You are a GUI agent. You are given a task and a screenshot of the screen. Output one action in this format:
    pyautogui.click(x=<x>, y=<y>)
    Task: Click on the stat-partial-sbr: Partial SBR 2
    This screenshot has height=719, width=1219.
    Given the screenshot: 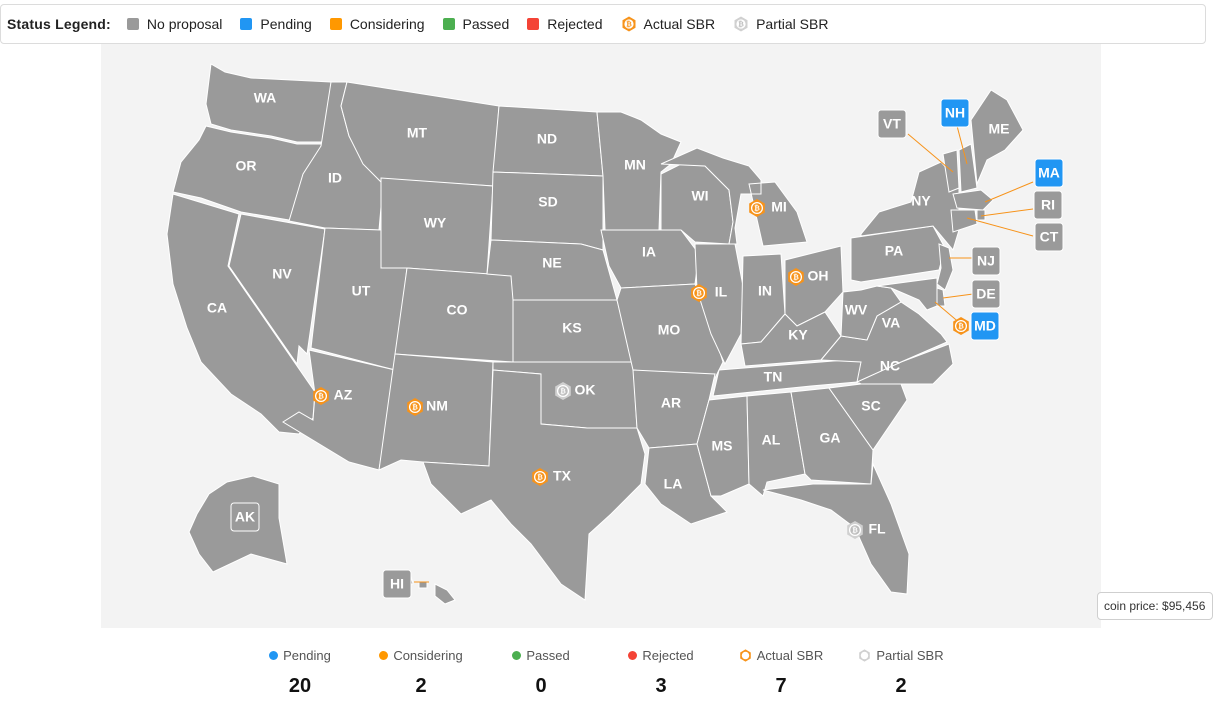 What is the action you would take?
    pyautogui.click(x=901, y=673)
    